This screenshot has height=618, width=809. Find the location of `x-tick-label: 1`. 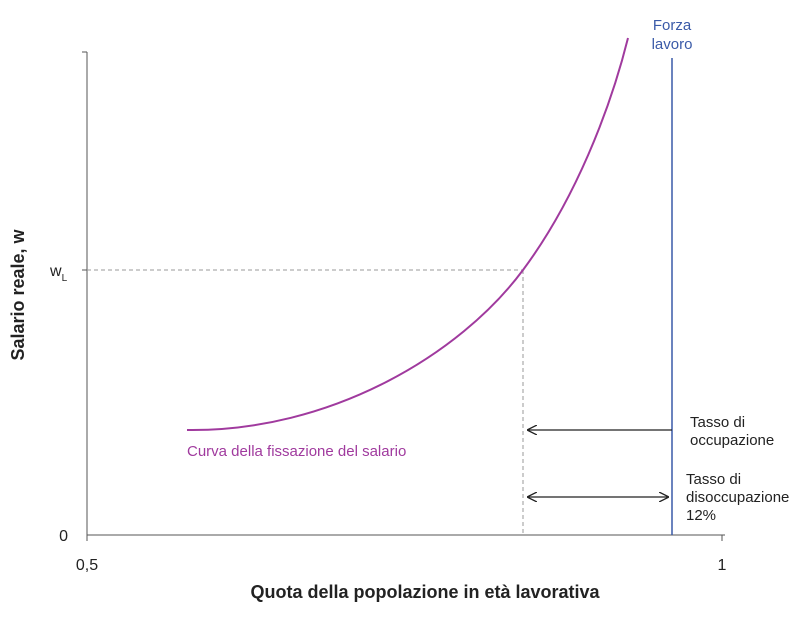

x-tick-label: 1 is located at coordinates (722, 565).